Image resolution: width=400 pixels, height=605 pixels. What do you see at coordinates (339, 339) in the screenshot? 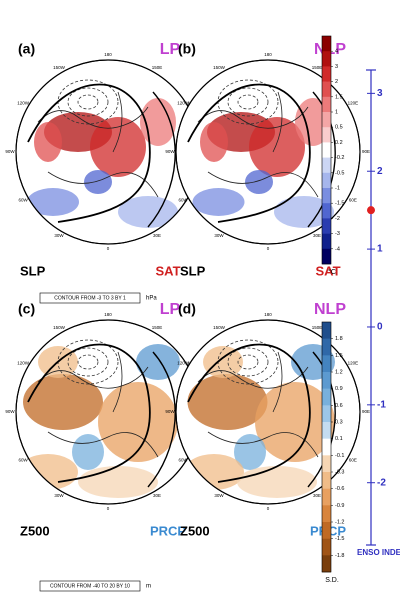
I see `colorbar-tick-label: 1.8` at bounding box center [339, 339].